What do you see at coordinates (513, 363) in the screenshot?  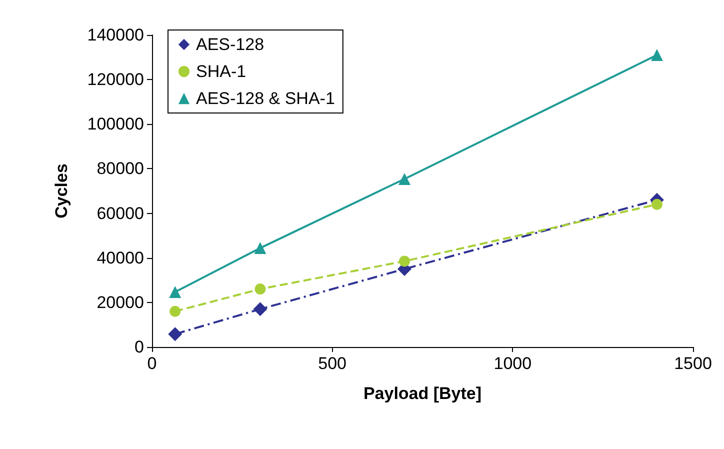 I see `x-tick-label: 1000` at bounding box center [513, 363].